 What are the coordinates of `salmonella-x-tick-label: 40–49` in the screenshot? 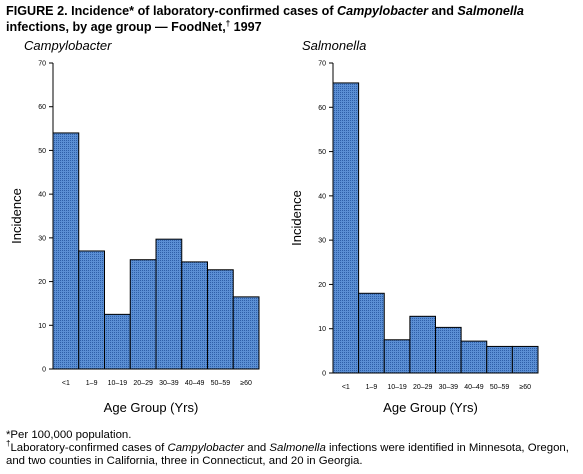 It's located at (474, 387).